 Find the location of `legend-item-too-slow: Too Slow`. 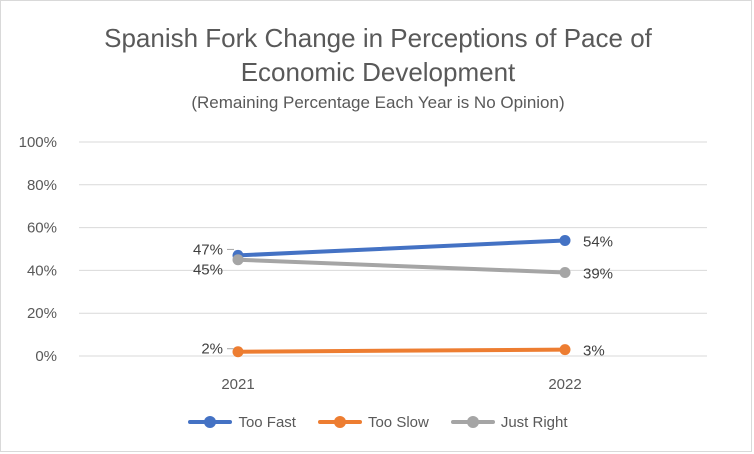

legend-item-too-slow: Too Slow is located at coordinates (373, 422).